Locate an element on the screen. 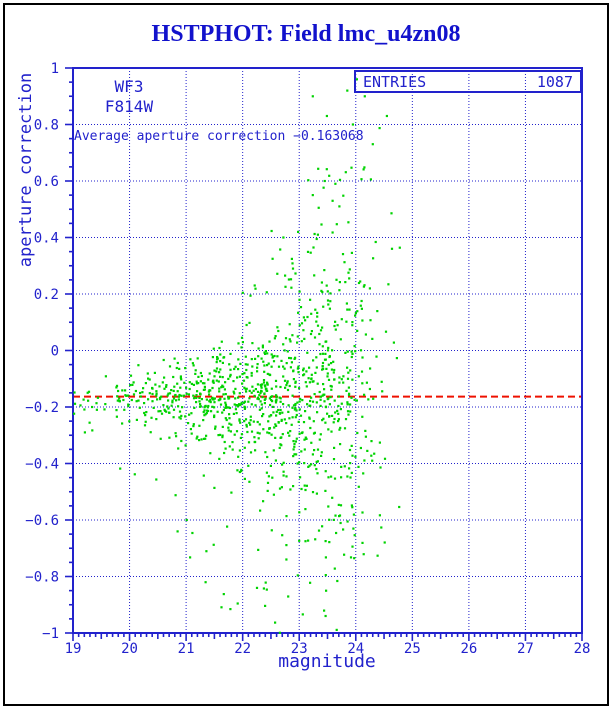  x-axis-title: magnitude is located at coordinates (327, 661).